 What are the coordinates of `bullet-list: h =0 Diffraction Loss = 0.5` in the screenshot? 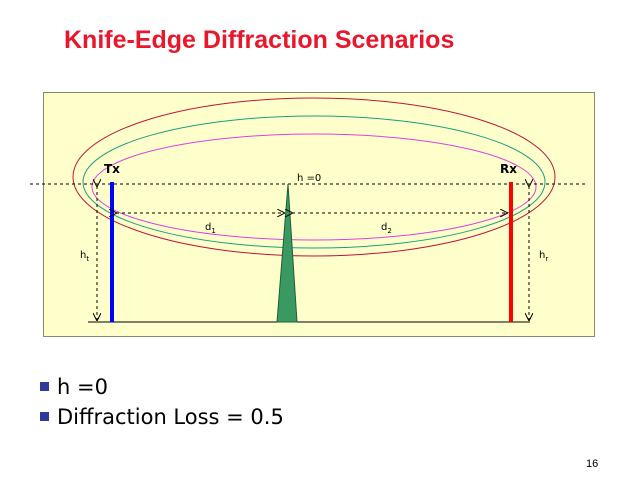 It's located at (162, 402).